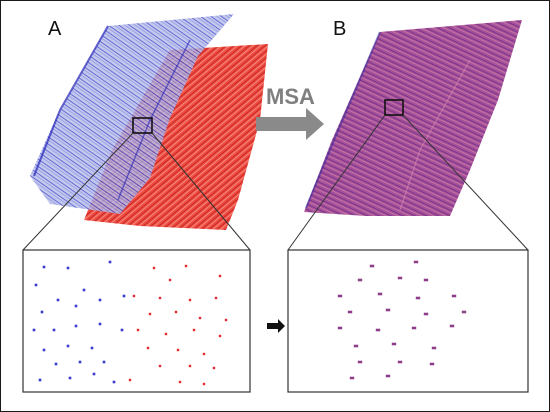 The height and width of the screenshot is (412, 550). What do you see at coordinates (402, 320) in the screenshot?
I see `detail-b-merged-points` at bounding box center [402, 320].